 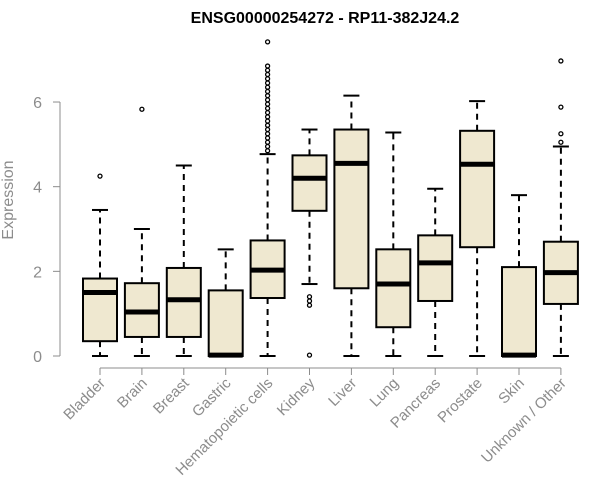 I want to click on box-liver, so click(x=351, y=225).